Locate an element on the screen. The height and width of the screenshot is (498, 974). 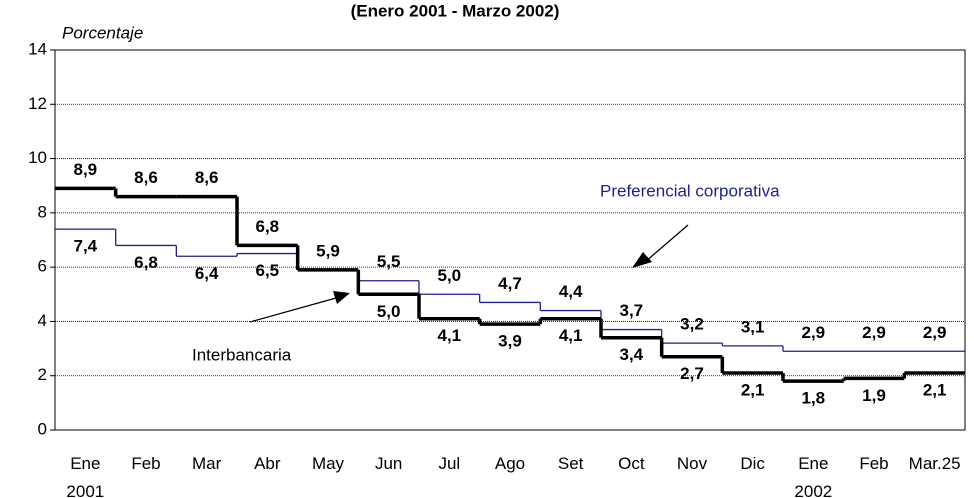
data-label: 2,7 is located at coordinates (692, 373).